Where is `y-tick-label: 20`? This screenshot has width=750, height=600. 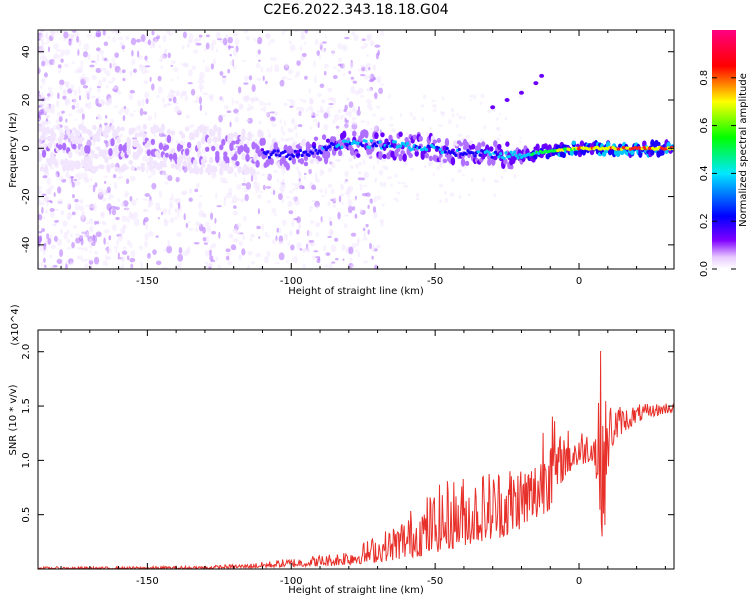 y-tick-label: 20 is located at coordinates (26, 100).